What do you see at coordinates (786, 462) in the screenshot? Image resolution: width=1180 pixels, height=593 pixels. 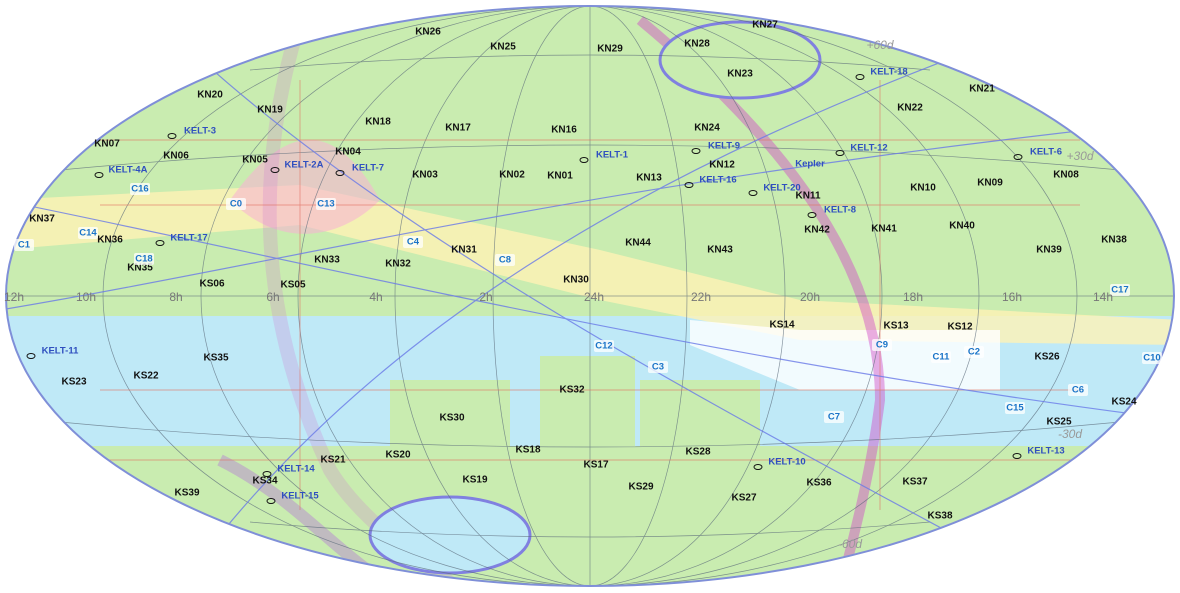 I see `kelt-label: KELT-10` at bounding box center [786, 462].